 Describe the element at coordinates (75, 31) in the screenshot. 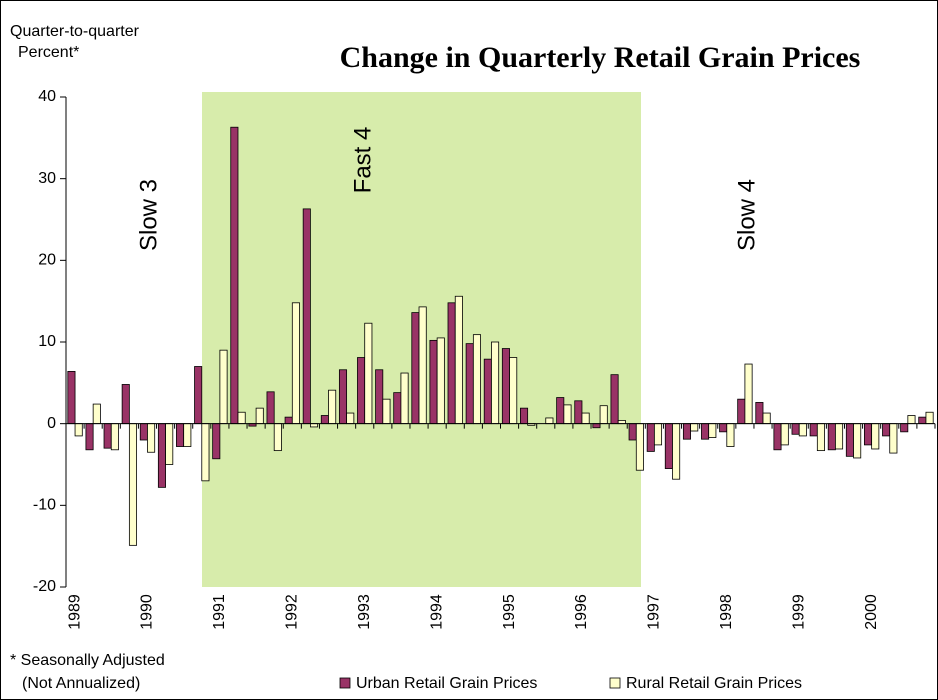

I see `y-axis-label: Quarter-to-quarter` at that location.